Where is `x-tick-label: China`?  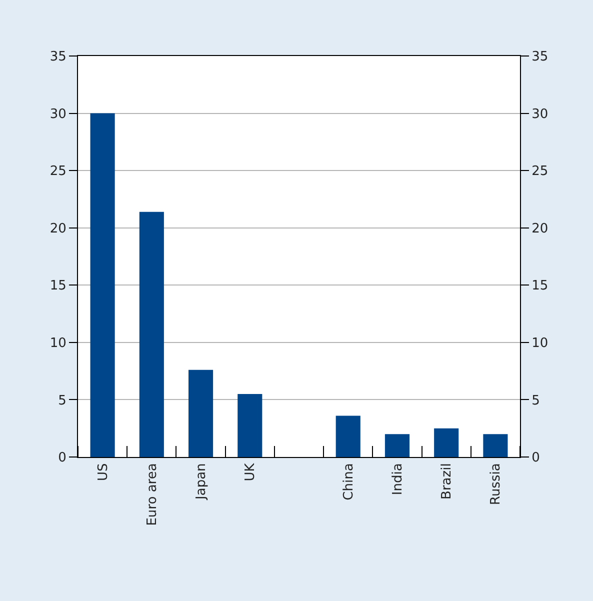
x-tick-label: China is located at coordinates (348, 481).